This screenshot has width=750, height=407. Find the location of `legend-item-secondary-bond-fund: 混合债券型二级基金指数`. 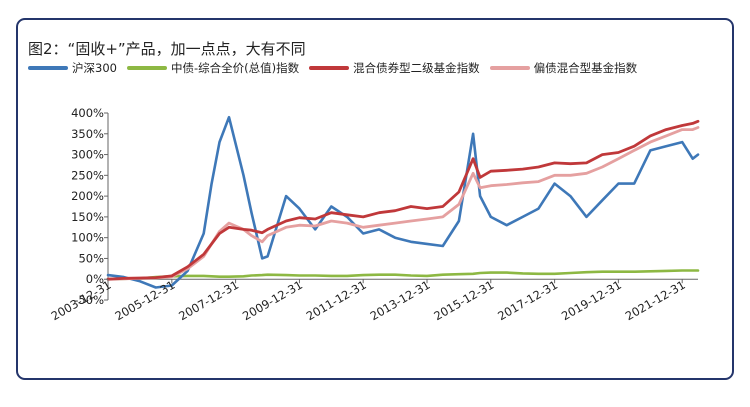

legend-item-secondary-bond-fund: 混合债券型二级基金指数 is located at coordinates (394, 68).